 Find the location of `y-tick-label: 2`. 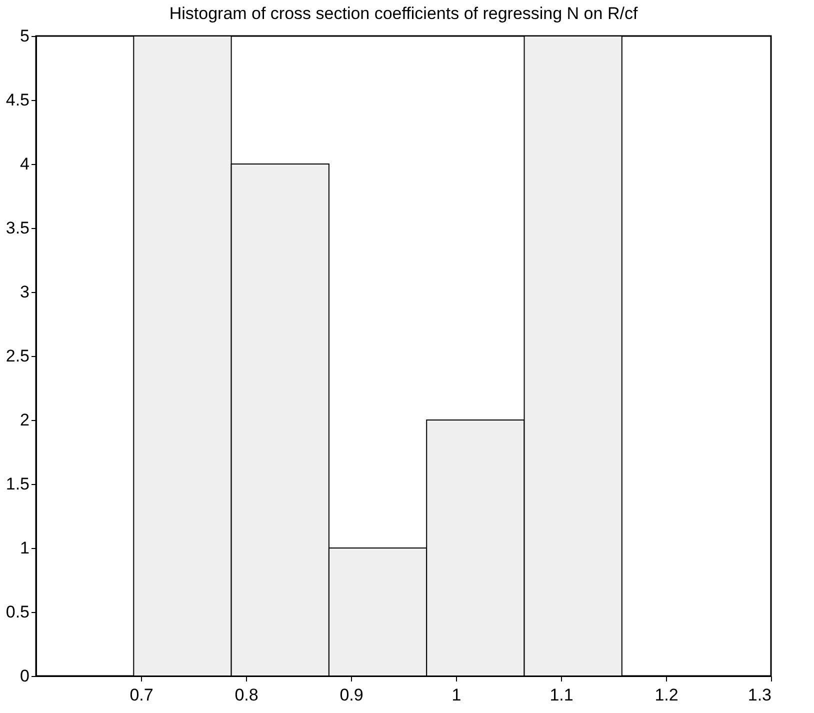

y-tick-label: 2 is located at coordinates (25, 420).